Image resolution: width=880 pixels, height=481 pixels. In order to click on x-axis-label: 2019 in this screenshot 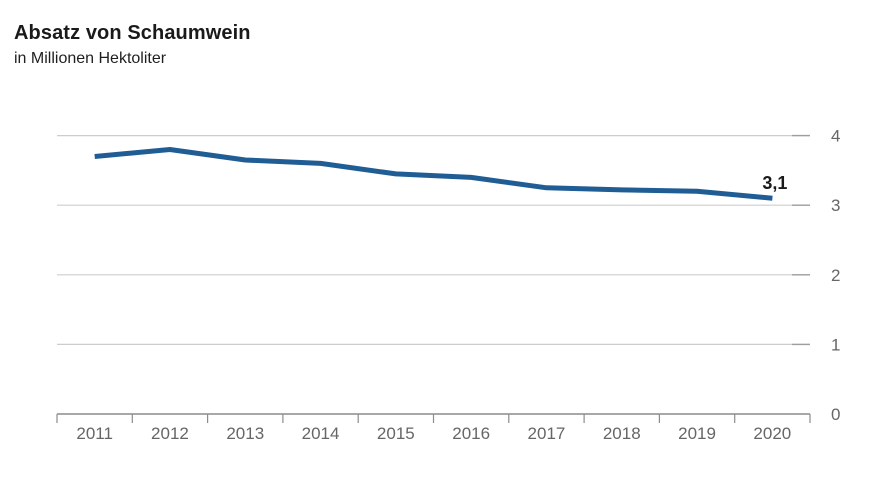, I will do `click(697, 433)`.